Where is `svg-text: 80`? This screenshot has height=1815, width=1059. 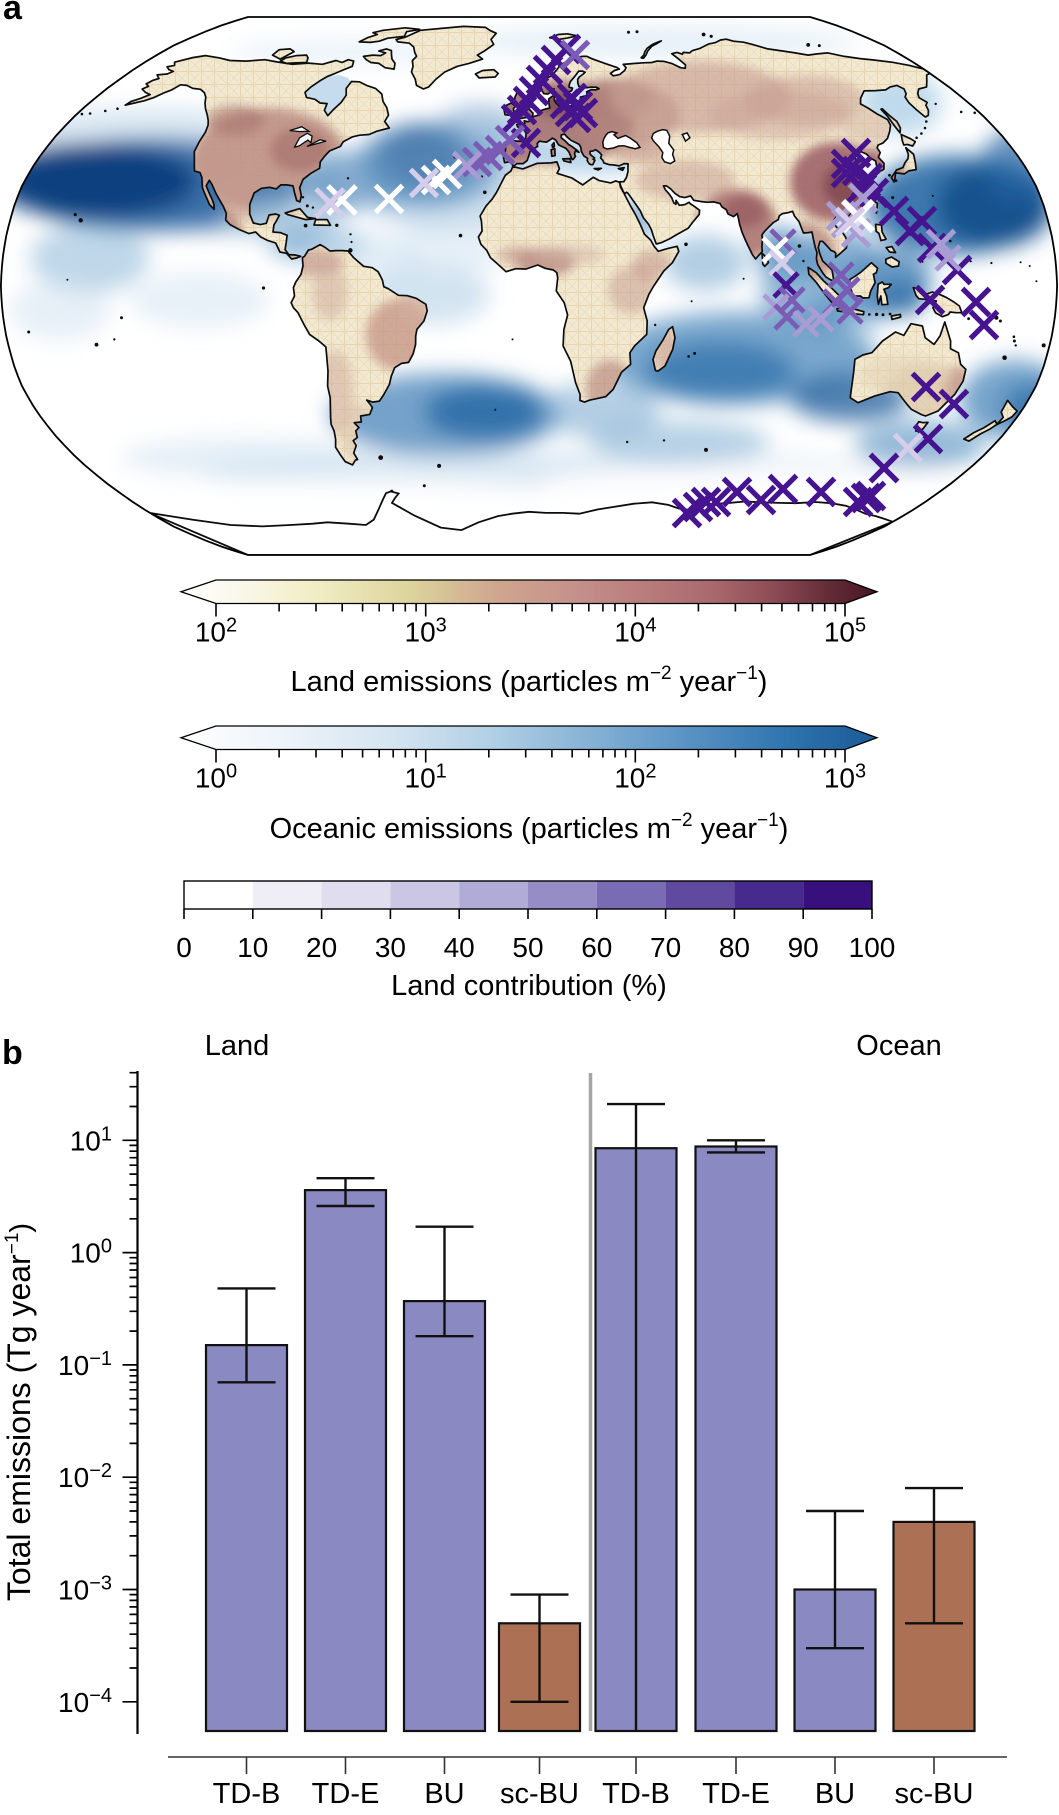
svg-text: 80 is located at coordinates (734, 947).